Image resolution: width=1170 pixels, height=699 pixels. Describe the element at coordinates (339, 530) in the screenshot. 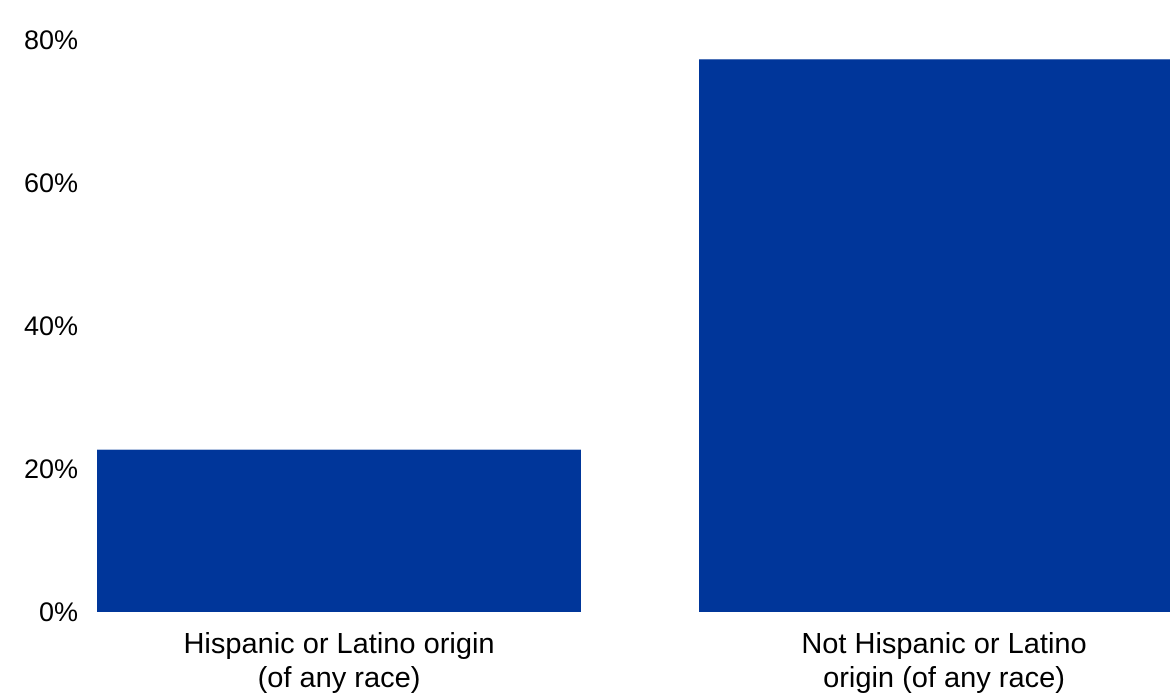

I see `bar` at that location.